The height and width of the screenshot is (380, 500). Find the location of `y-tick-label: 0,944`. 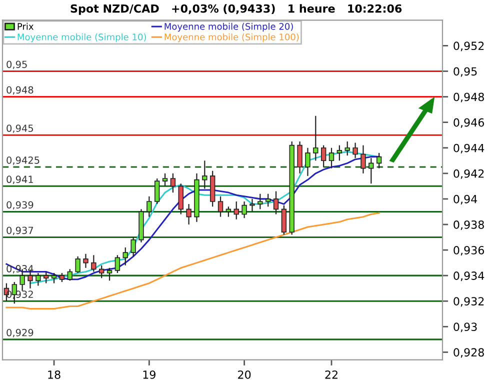

y-tick-label: 0,944 is located at coordinates (469, 149).